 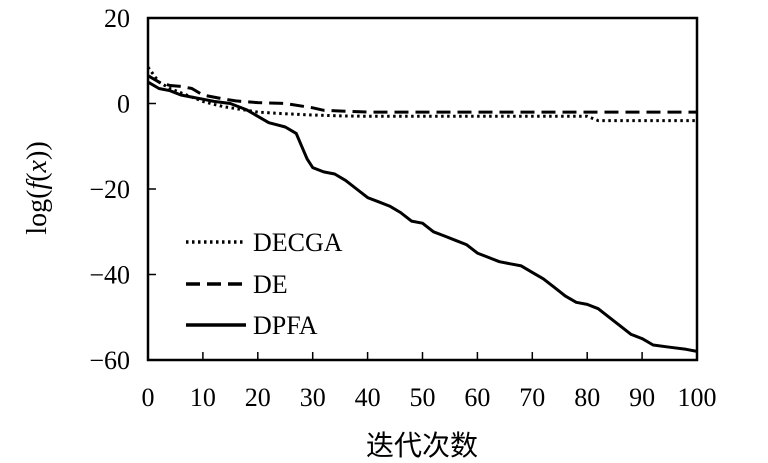 What do you see at coordinates (642, 397) in the screenshot?
I see `x-tick-label: 90` at bounding box center [642, 397].